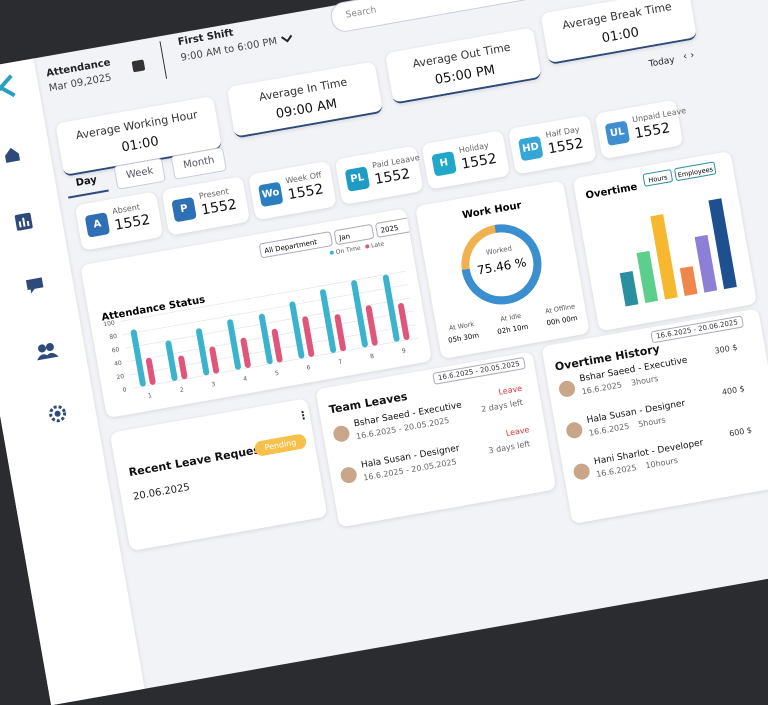 This screenshot has width=768, height=705. I want to click on stat-badge: P, so click(184, 209).